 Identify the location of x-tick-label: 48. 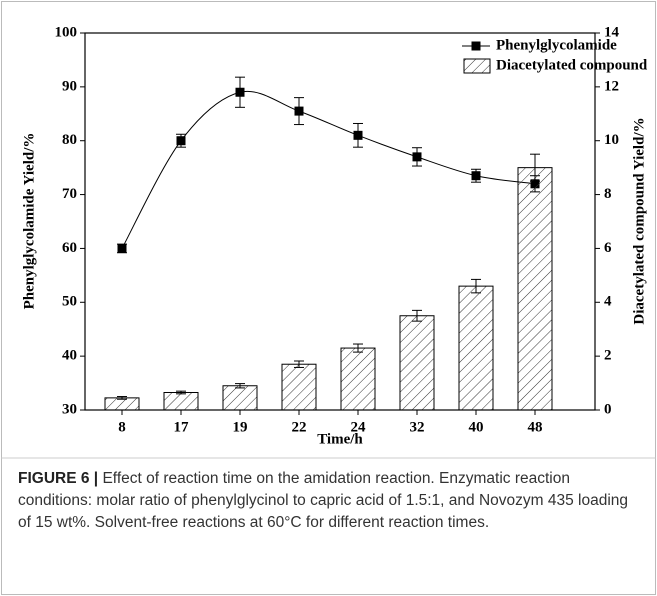
(535, 427).